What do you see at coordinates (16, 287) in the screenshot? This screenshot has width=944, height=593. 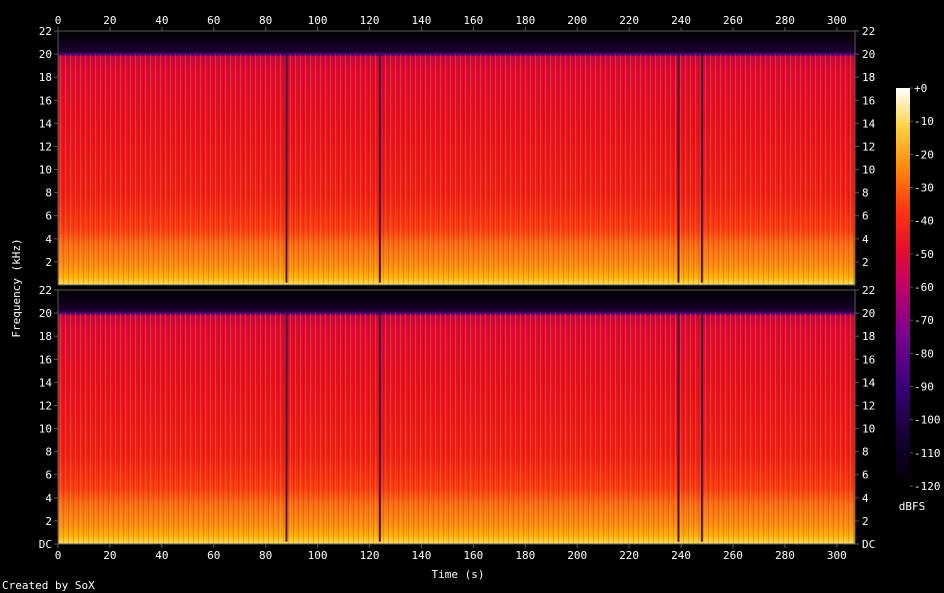 I see `y-axis-label: Frequency (kHz)` at bounding box center [16, 287].